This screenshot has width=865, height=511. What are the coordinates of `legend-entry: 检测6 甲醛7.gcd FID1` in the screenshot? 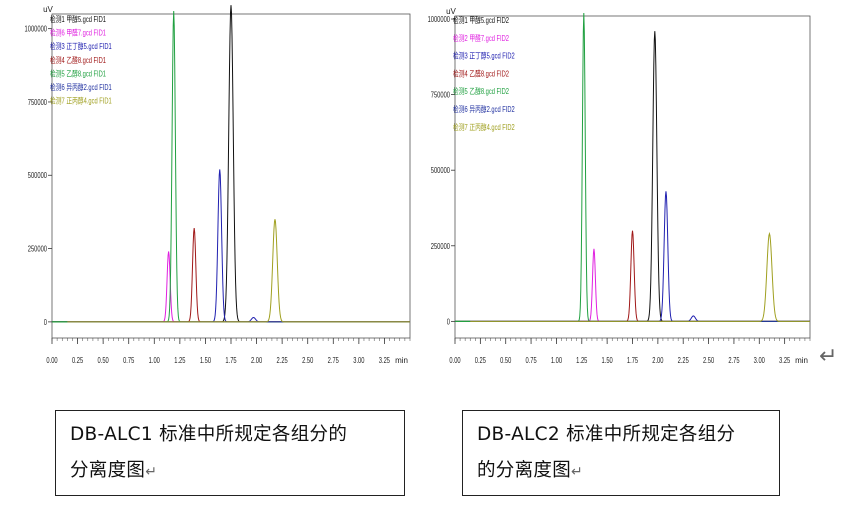 It's located at (78, 33).